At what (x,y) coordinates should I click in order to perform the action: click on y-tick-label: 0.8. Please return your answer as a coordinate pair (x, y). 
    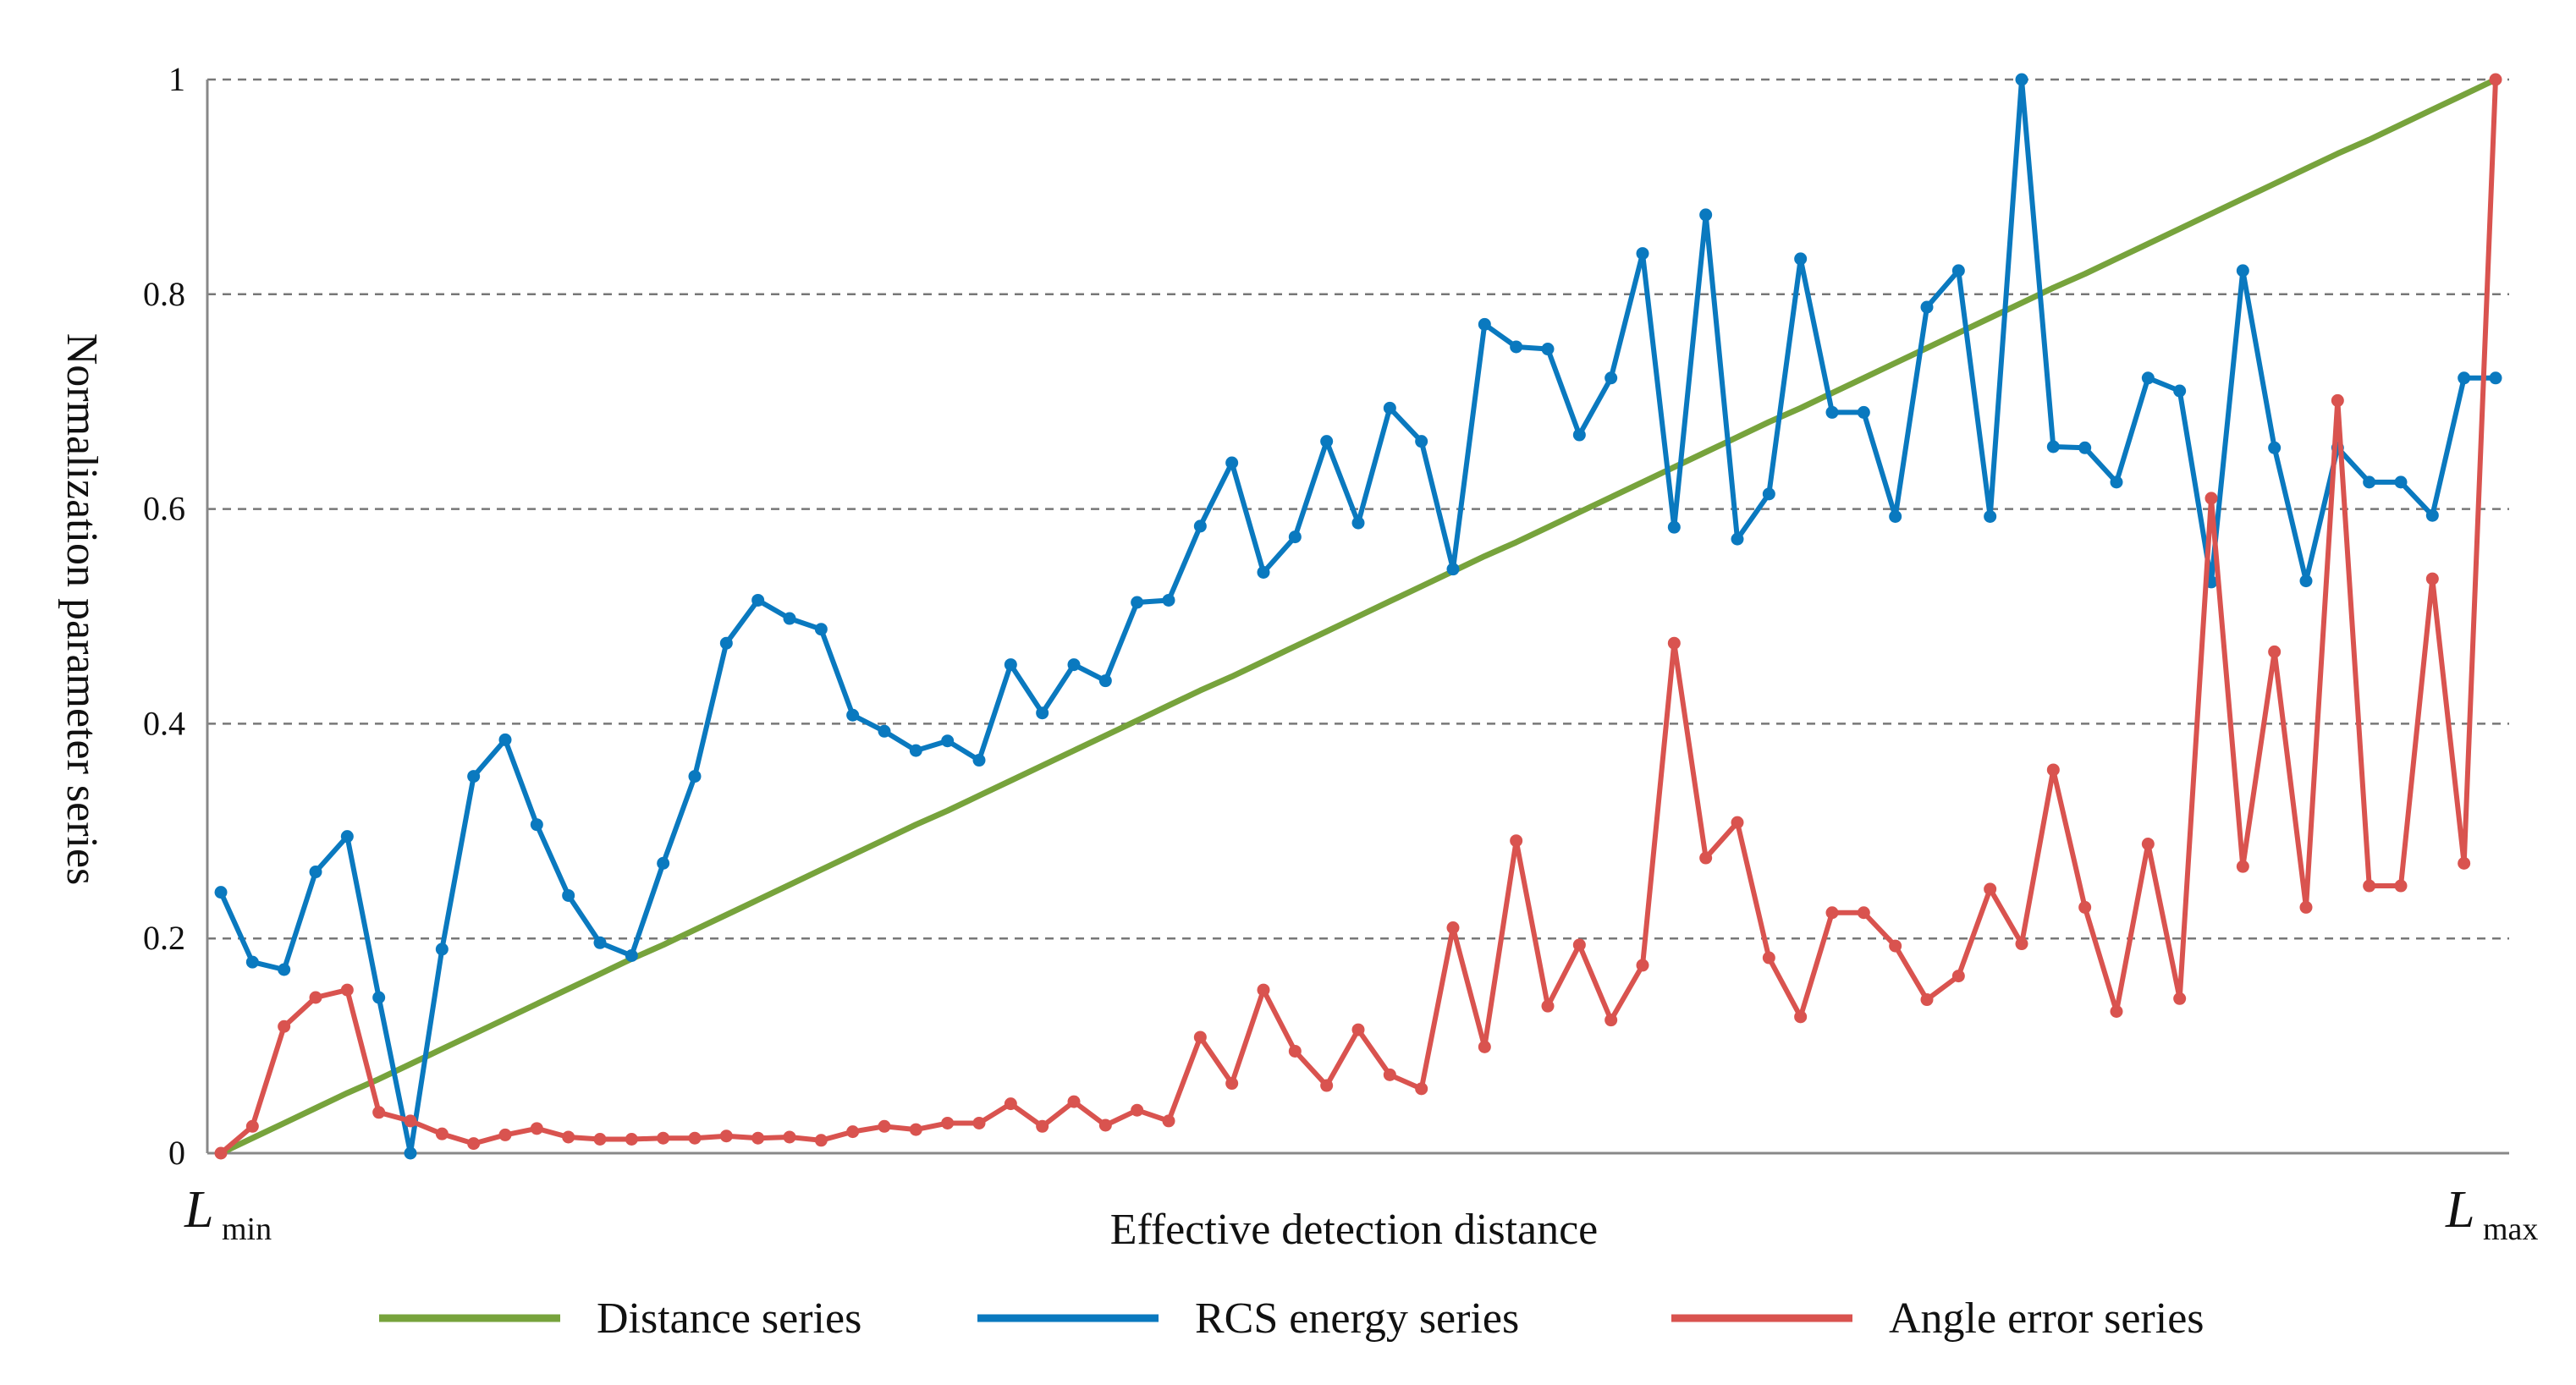
    Looking at the image, I should click on (164, 294).